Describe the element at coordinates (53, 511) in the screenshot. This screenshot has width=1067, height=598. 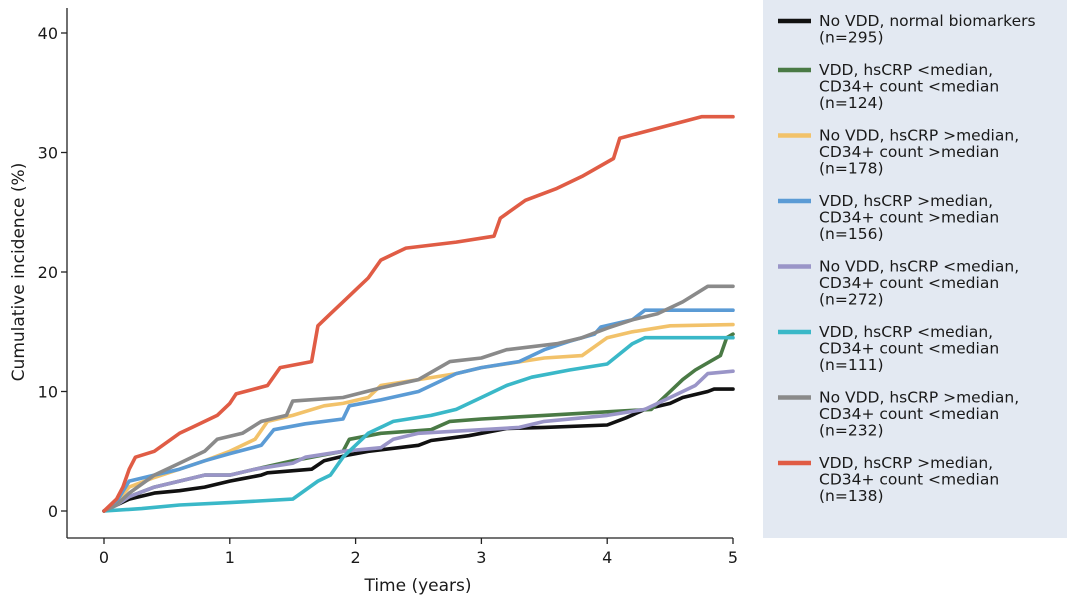
I see `y-tick-label: 0` at that location.